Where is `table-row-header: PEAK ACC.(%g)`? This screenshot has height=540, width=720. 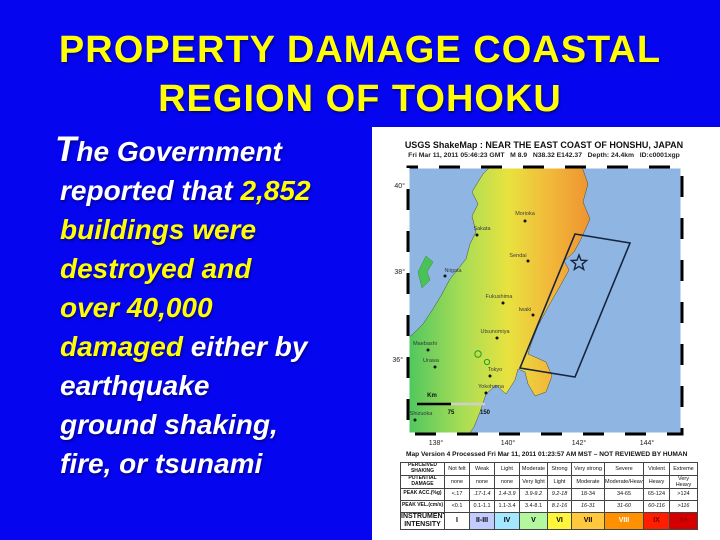
table-row-header: PEAK ACC.(%g) is located at coordinates (422, 494).